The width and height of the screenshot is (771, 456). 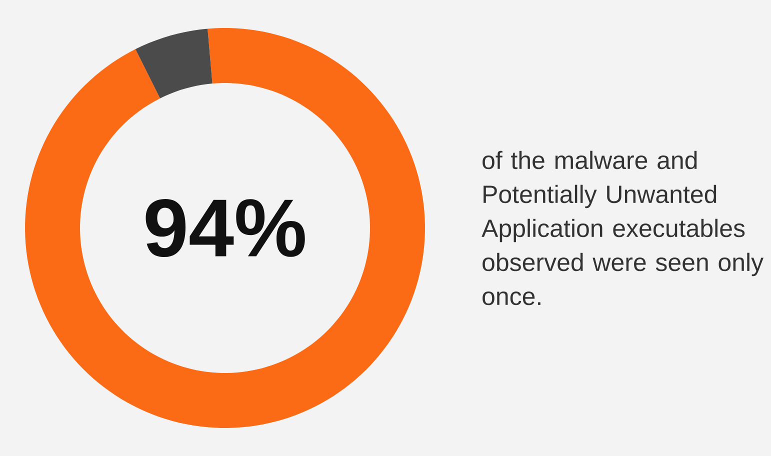 What do you see at coordinates (623, 228) in the screenshot?
I see `text: of the malware and Potentially Unwanted Application executables observed were seen only once.` at bounding box center [623, 228].